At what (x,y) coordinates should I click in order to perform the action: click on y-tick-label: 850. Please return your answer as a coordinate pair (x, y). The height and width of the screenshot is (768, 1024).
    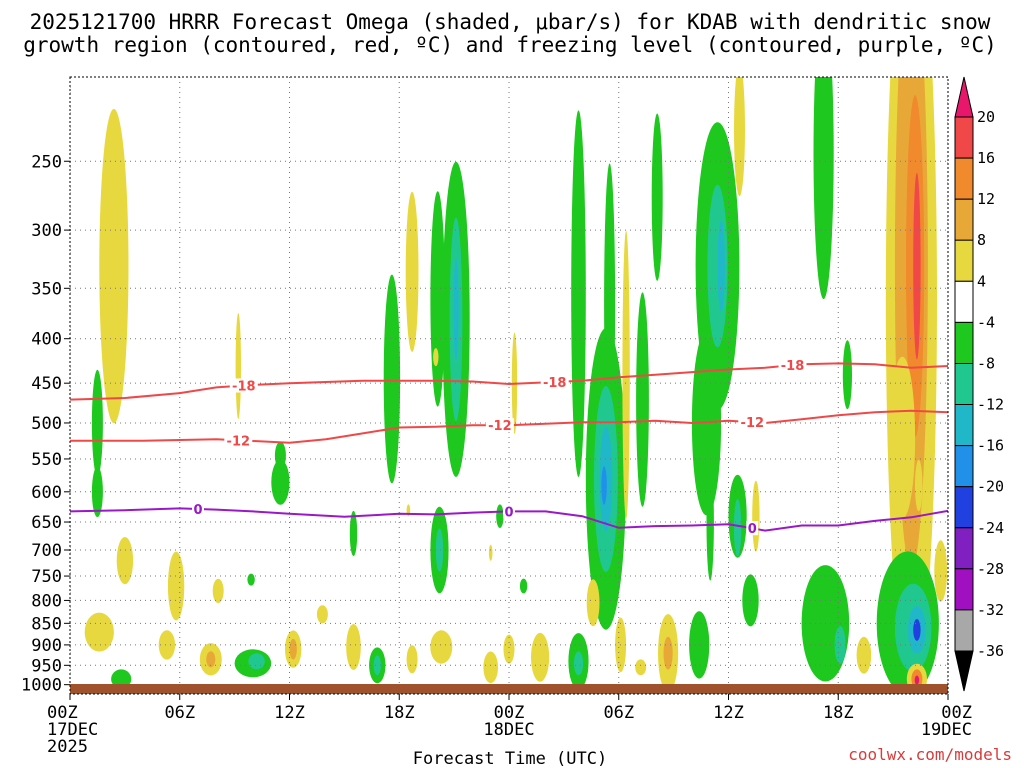
    Looking at the image, I should click on (46, 624).